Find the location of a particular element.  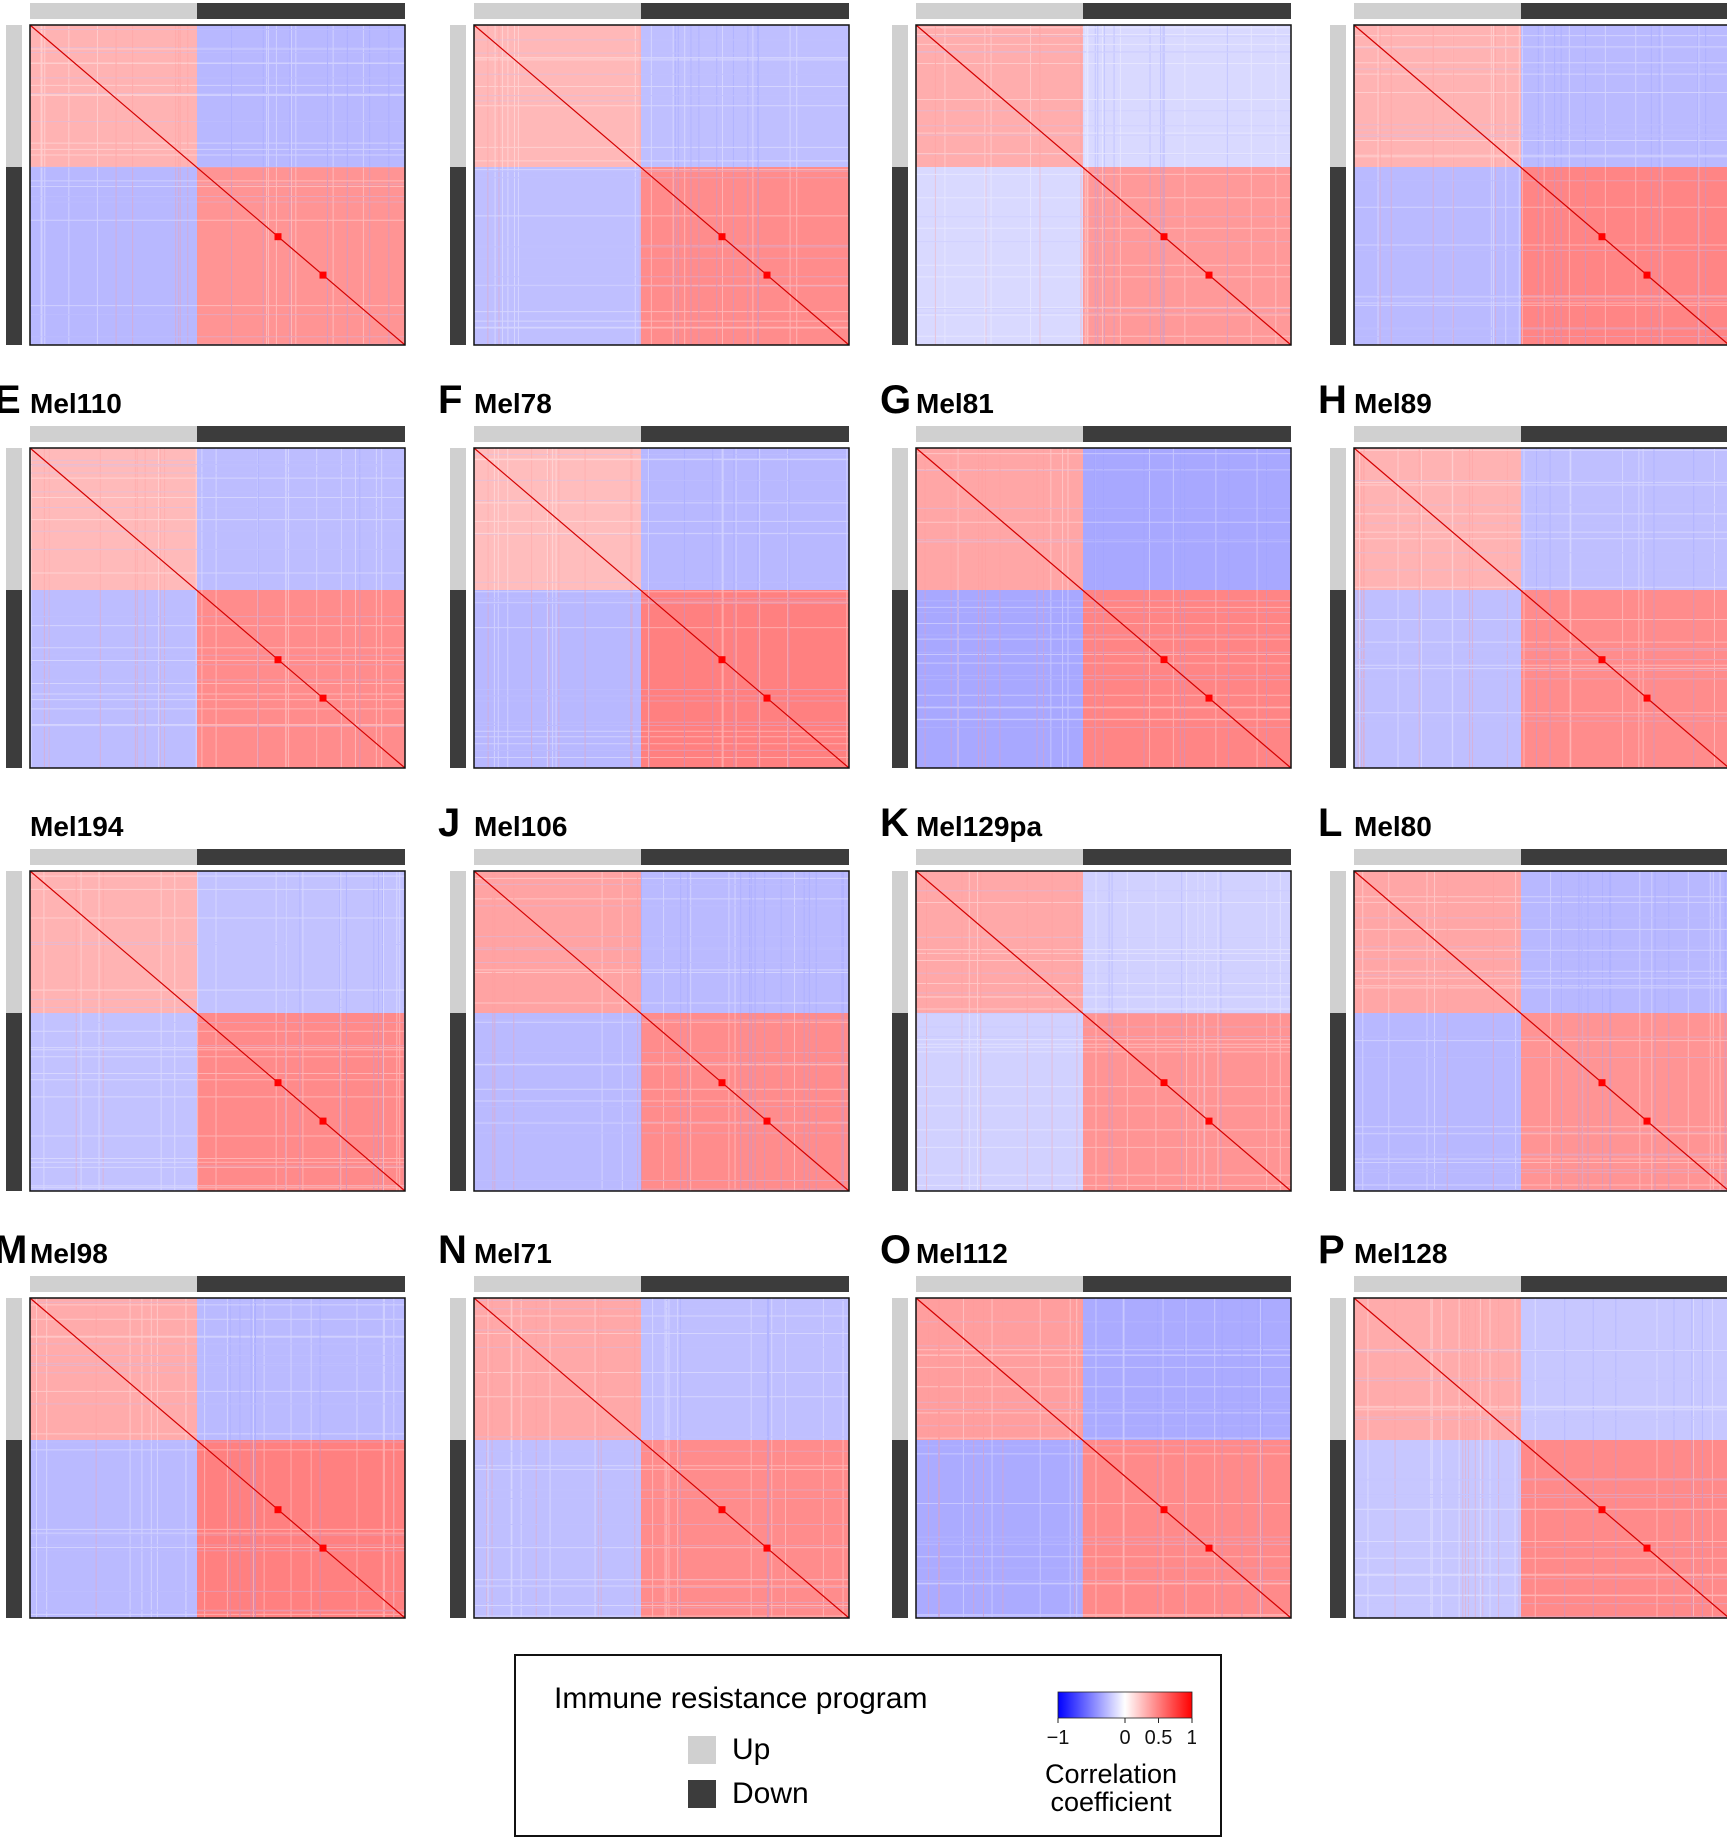

heatmap-panel: O Mel112 is located at coordinates (1098, 1424).